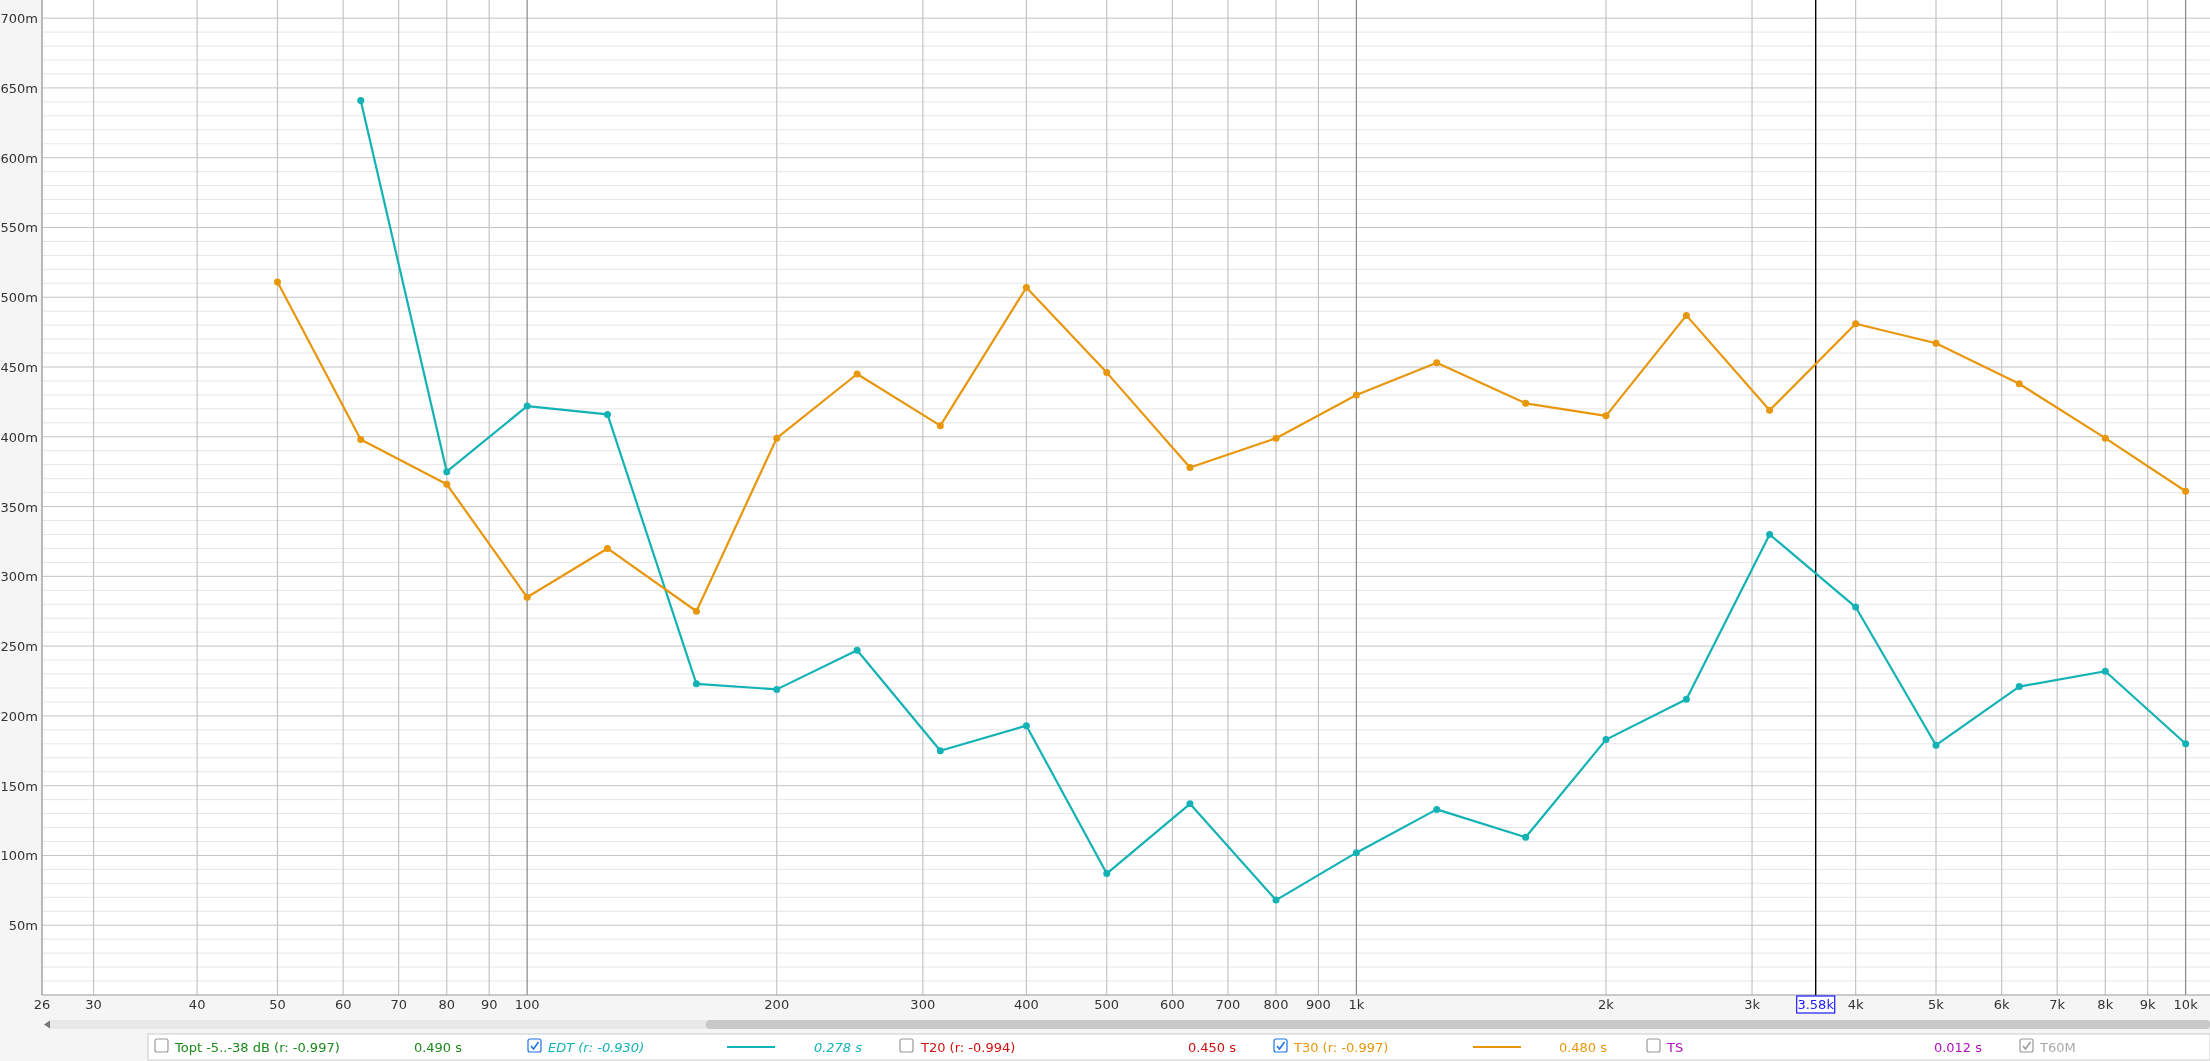 This screenshot has height=1061, width=2210. Describe the element at coordinates (777, 1004) in the screenshot. I see `x-tick-label: 200` at that location.